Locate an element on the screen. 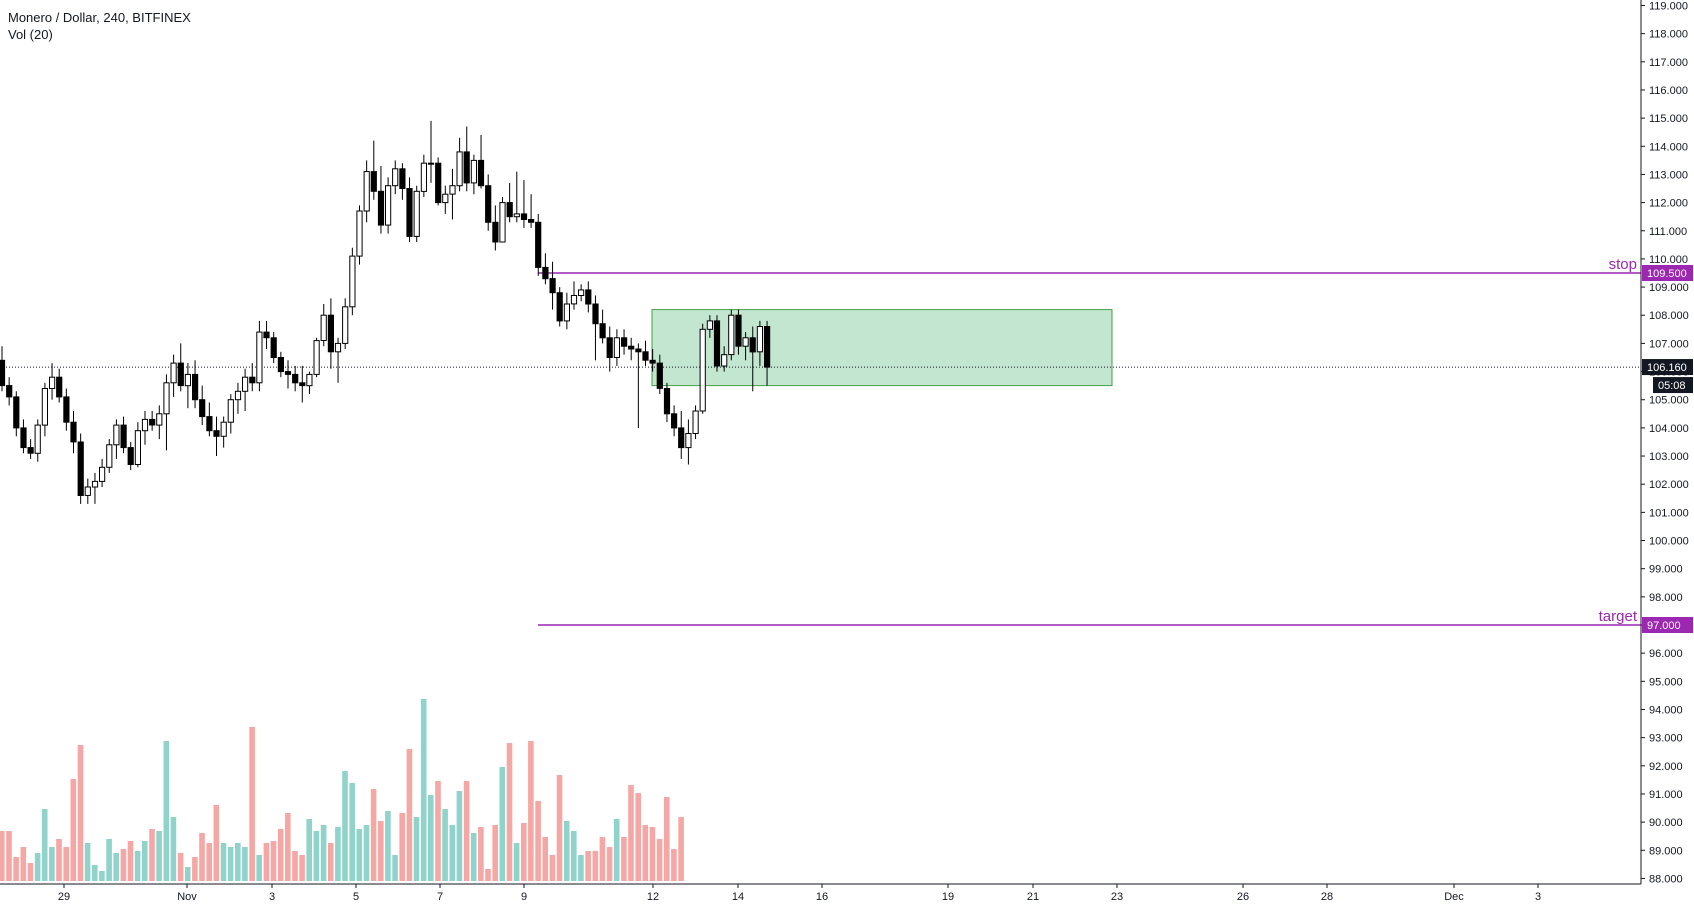  target-price-badge: 97.000 is located at coordinates (1664, 626).